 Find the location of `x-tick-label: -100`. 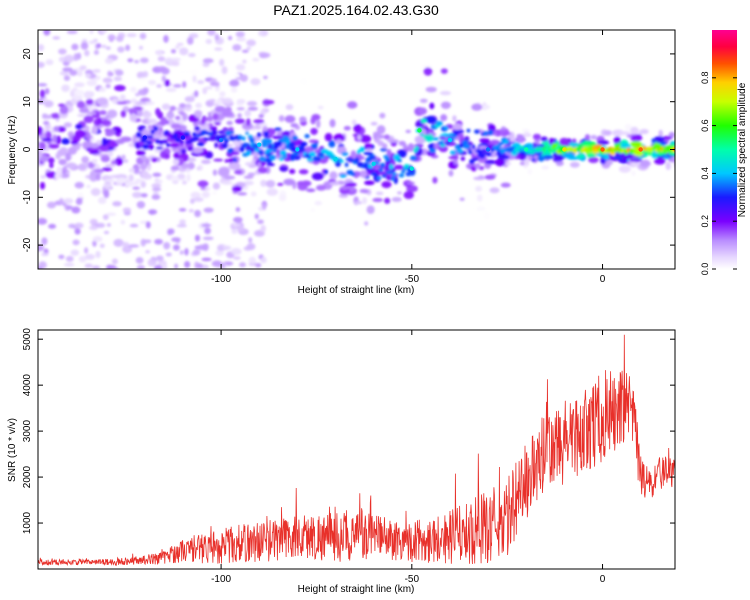

x-tick-label: -100 is located at coordinates (221, 279).